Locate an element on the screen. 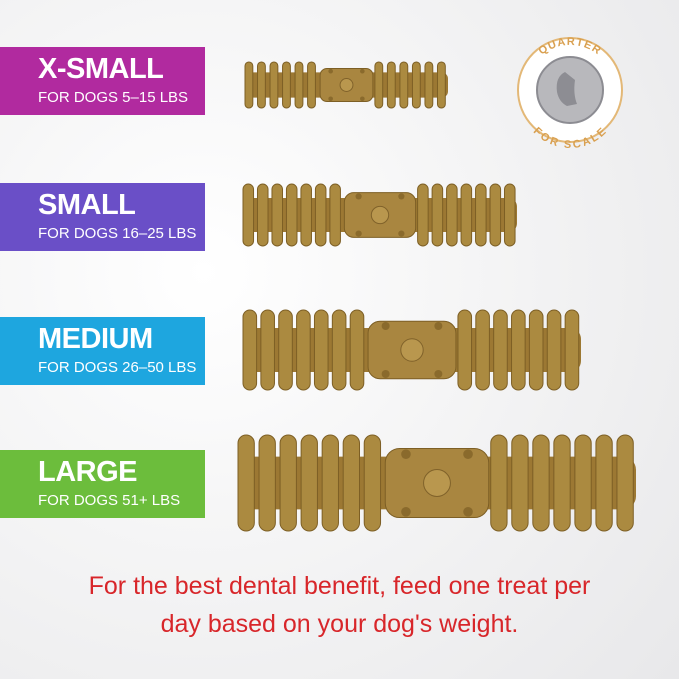 The height and width of the screenshot is (679, 679). size-label: LARGE FOR DOGS 51+ LBS is located at coordinates (102, 484).